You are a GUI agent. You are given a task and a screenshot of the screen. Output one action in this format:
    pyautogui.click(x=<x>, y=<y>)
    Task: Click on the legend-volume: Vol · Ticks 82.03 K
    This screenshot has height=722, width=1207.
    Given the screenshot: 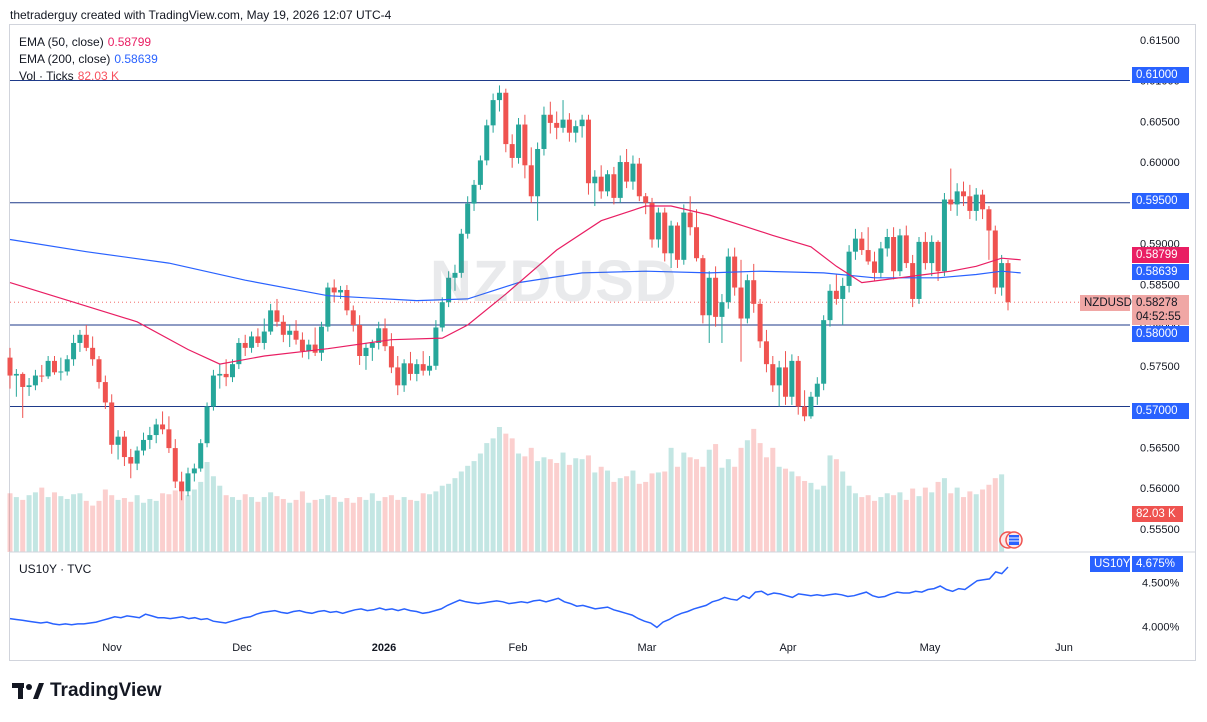 What is the action you would take?
    pyautogui.click(x=69, y=76)
    